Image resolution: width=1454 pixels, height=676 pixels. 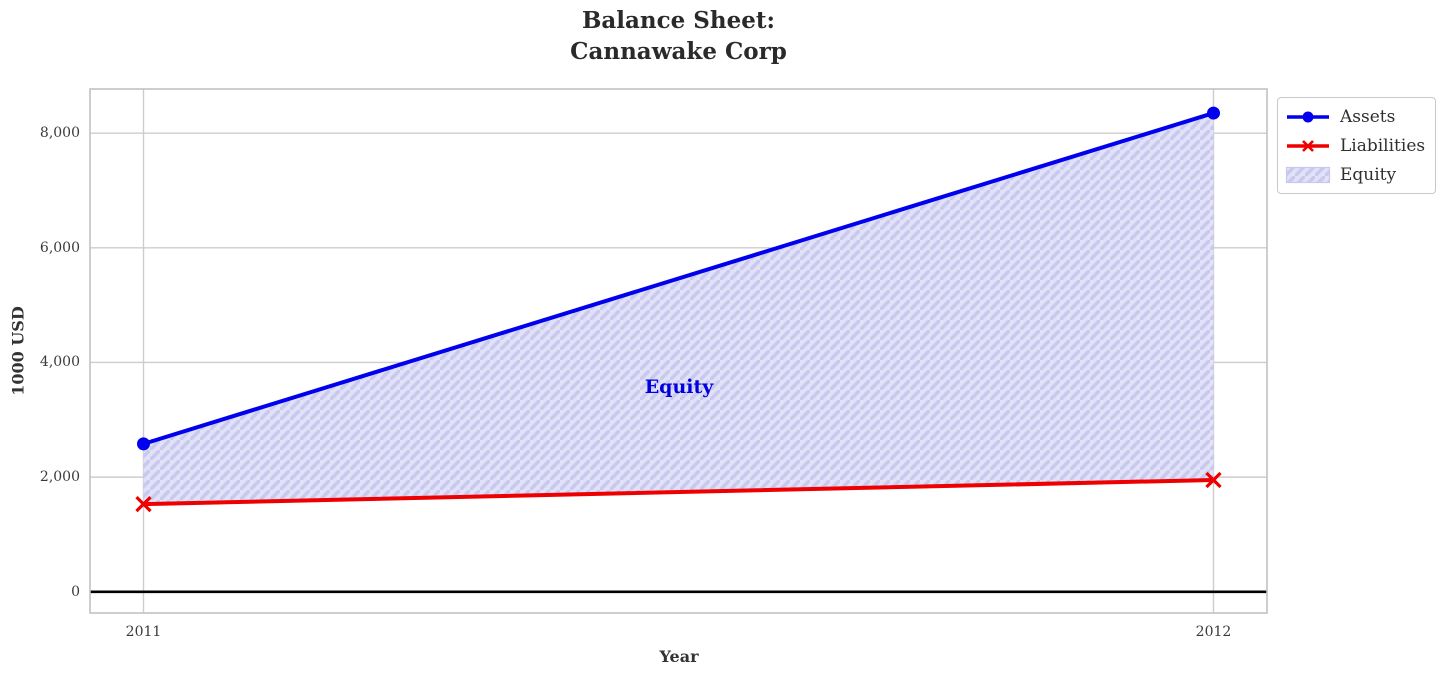 What do you see at coordinates (18, 351) in the screenshot?
I see `y-axis-label: 1000 USD` at bounding box center [18, 351].